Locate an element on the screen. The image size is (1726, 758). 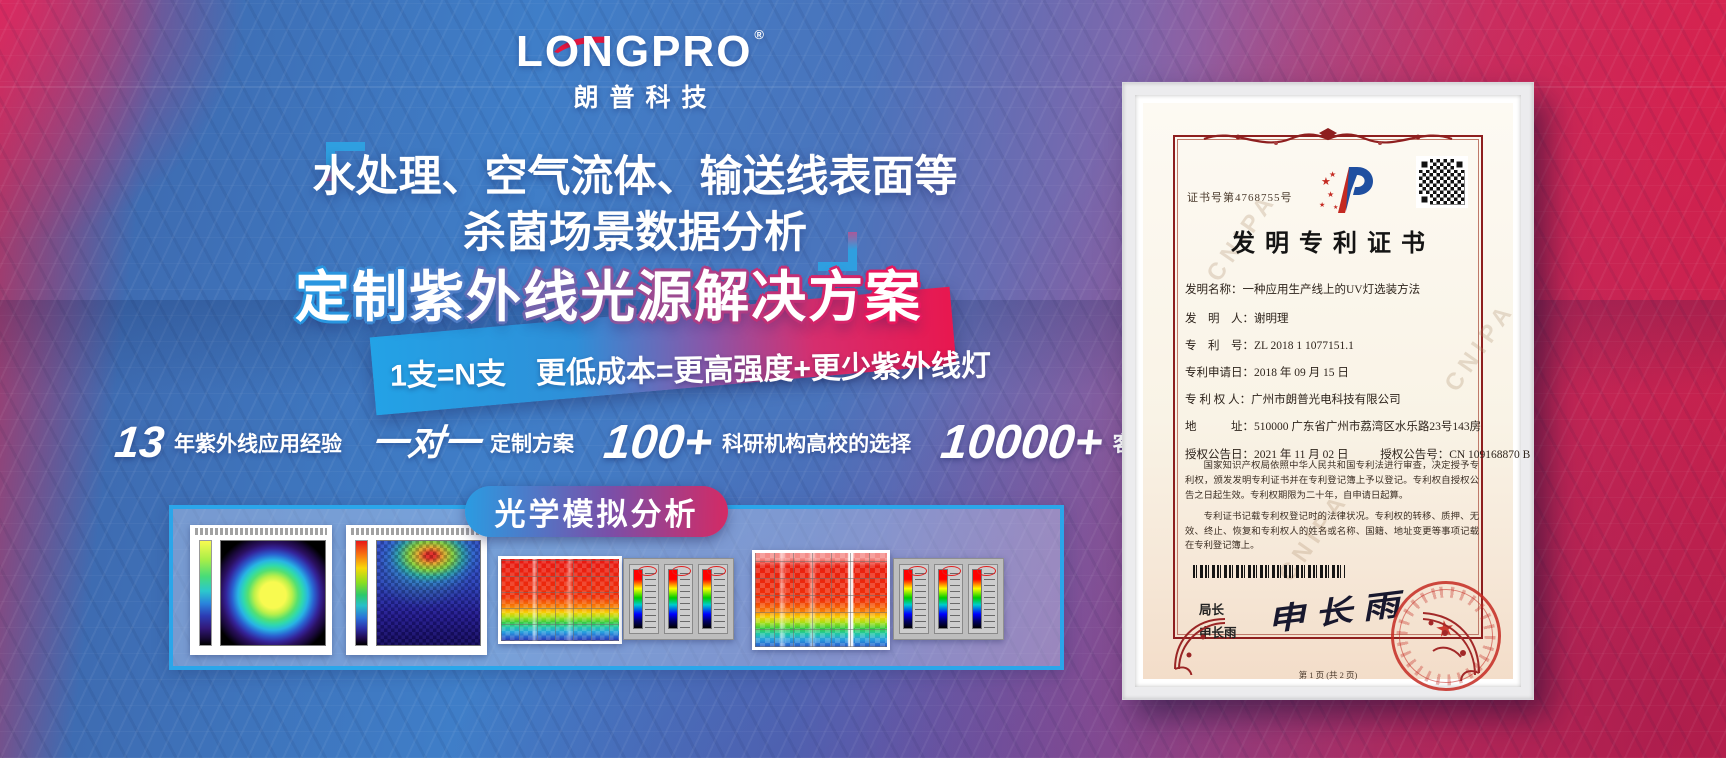
field-value: 广州市朗普光电科技有限公司 is located at coordinates (1326, 400).